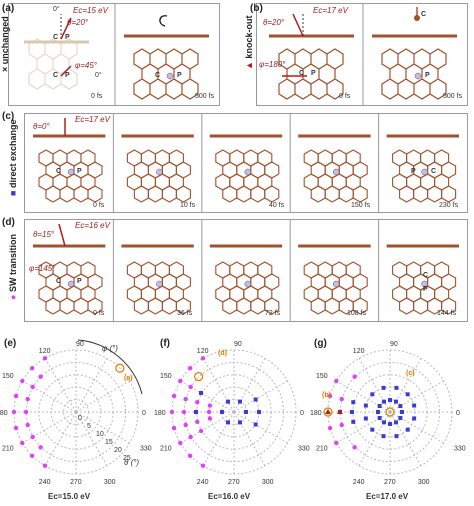  Describe the element at coordinates (56, 9) in the screenshot. I see `a-angle0: 0°` at that location.